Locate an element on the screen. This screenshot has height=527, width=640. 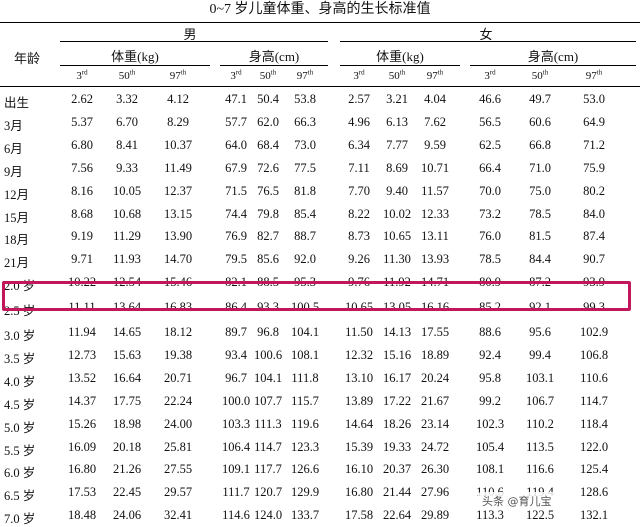
table-cell: 16.64 is located at coordinates (127, 377).